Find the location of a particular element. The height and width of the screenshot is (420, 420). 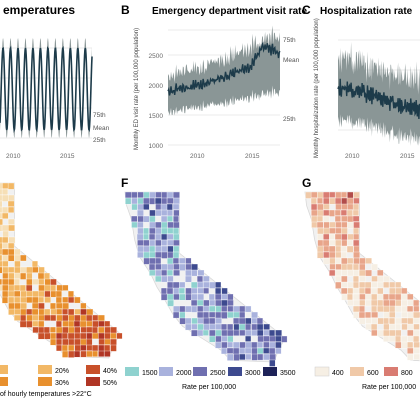

panel-b-label-25th: 25th is located at coordinates (289, 119).